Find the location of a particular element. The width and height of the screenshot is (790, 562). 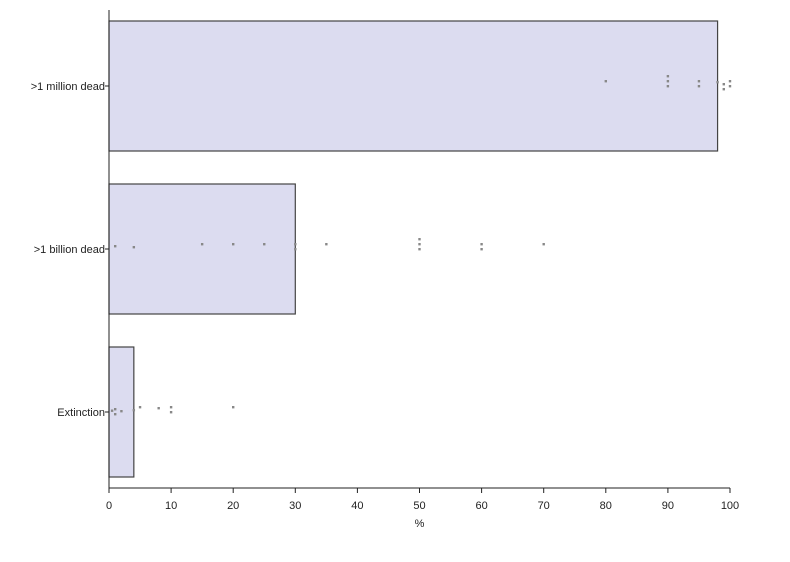

x-tick-label: 20 is located at coordinates (233, 506).